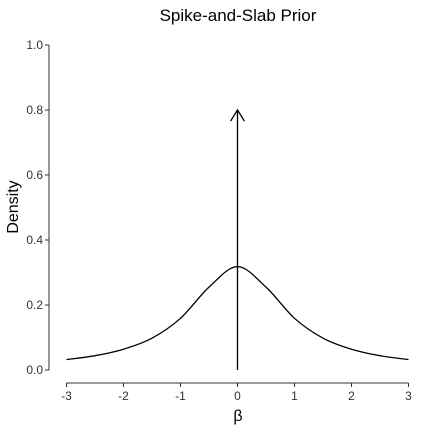  What do you see at coordinates (351, 396) in the screenshot?
I see `x-tick-label: 2` at bounding box center [351, 396].